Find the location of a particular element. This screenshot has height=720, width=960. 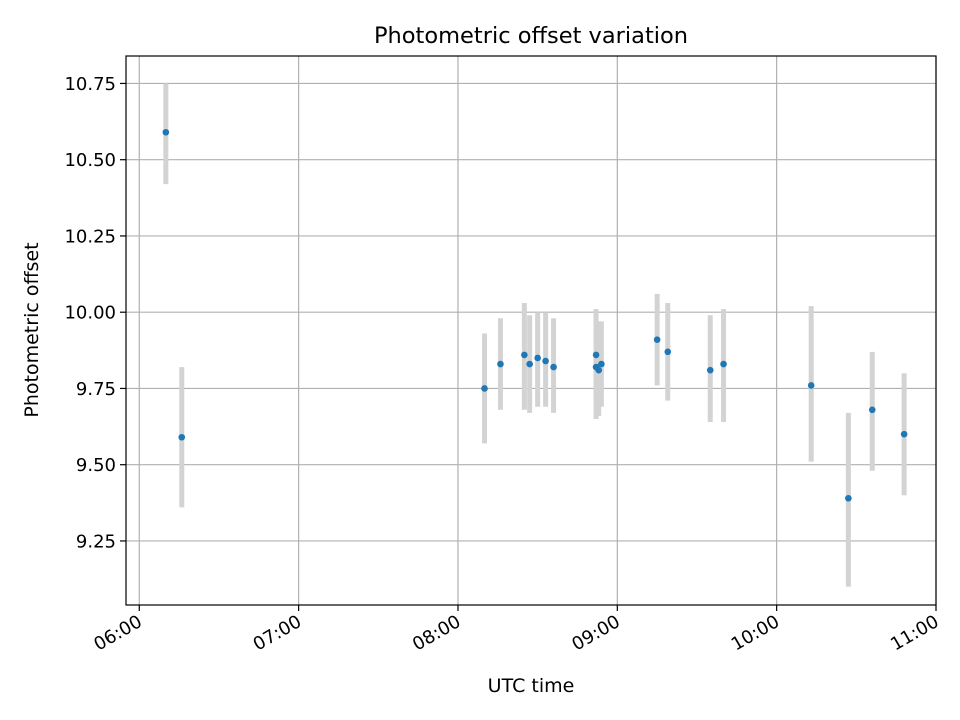

y-tick-label: 9.75 is located at coordinates (96, 389).